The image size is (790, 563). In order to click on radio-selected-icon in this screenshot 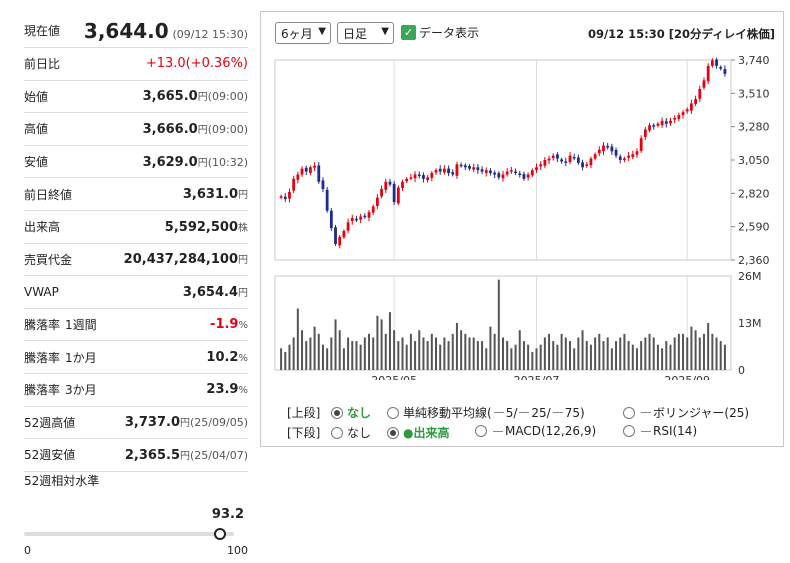, I will do `click(393, 432)`.